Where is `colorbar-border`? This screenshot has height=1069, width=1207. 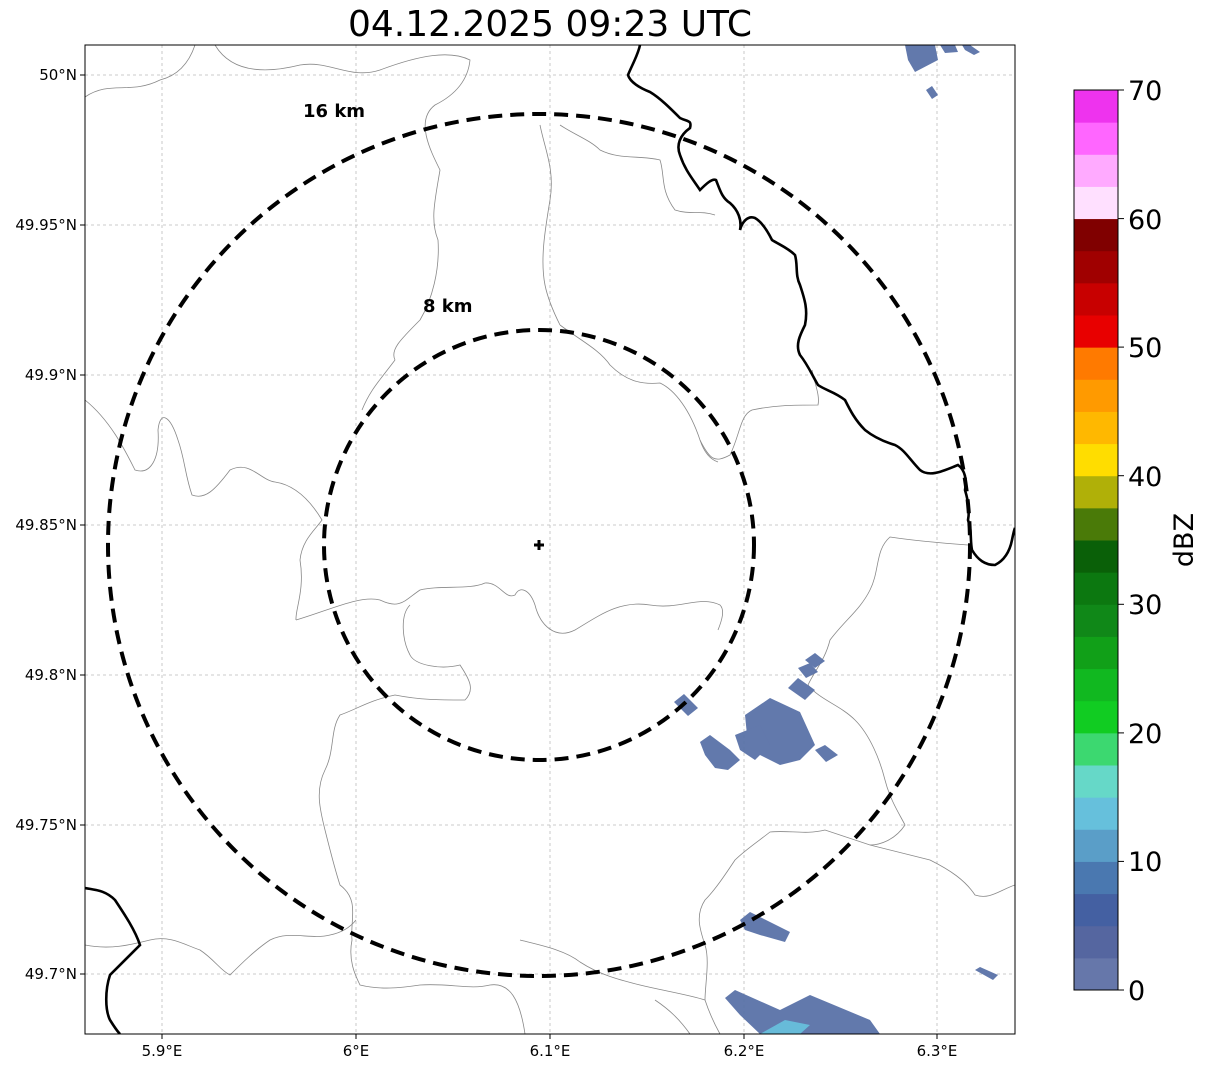
colorbar-border is located at coordinates (1096, 540).